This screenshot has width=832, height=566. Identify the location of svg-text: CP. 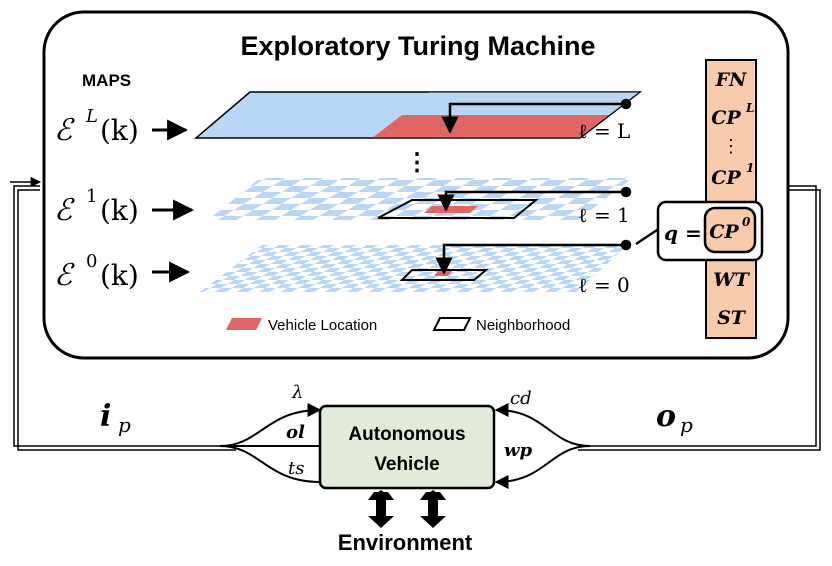
(724, 232).